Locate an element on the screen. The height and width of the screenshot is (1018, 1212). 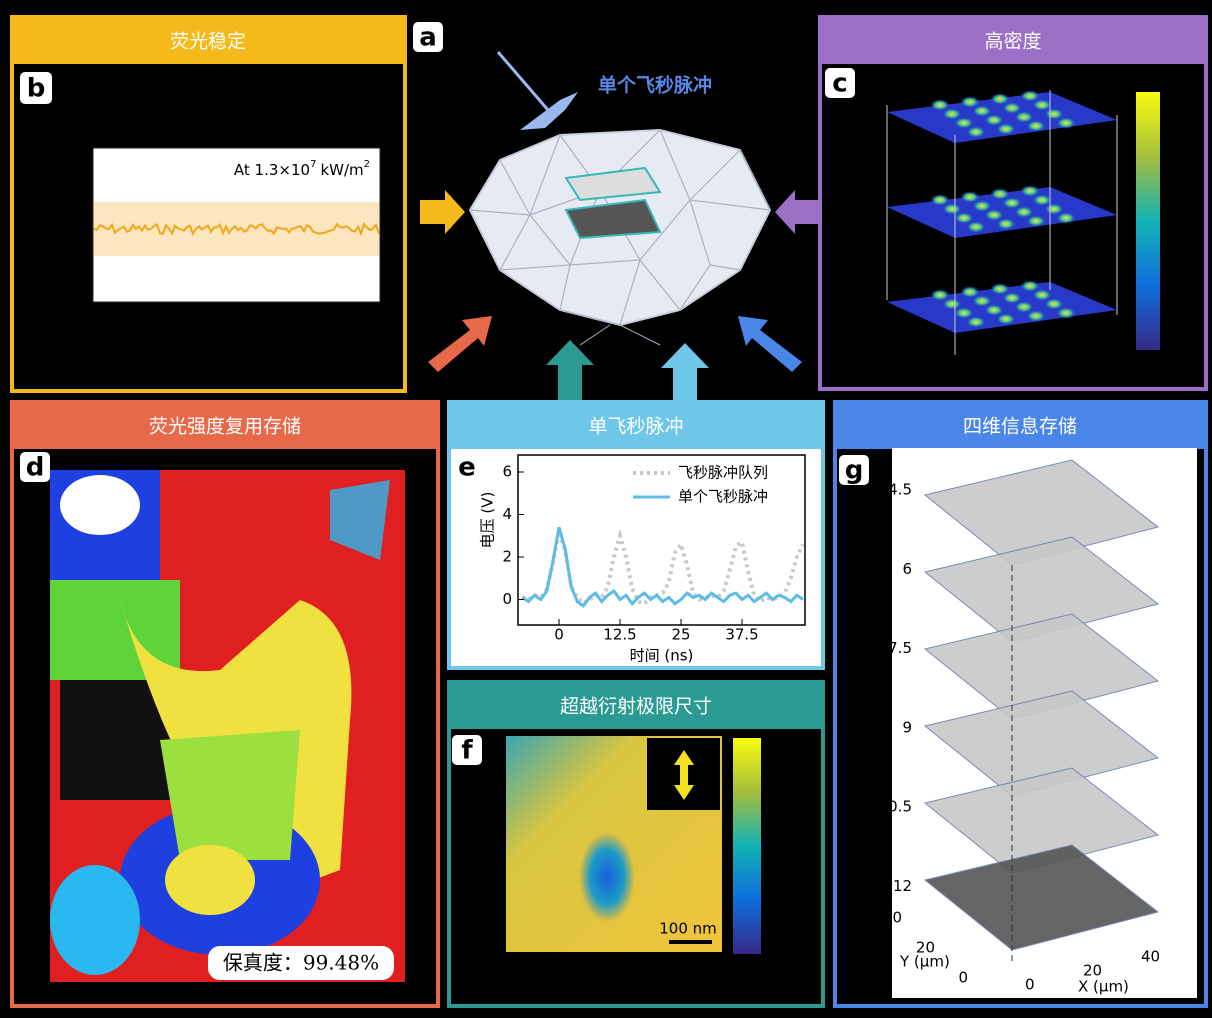
layers: 4.5 6 7.5 9 0.5 12 40 20 0 0 20 40 Y (μm) X (μm) is located at coordinates (1021, 727).